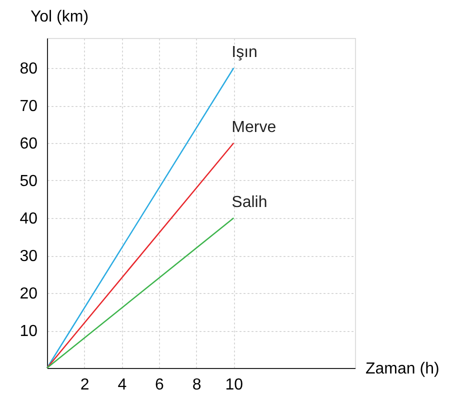 Image resolution: width=462 pixels, height=404 pixels. I want to click on y-tick-label: 80, so click(29, 69).